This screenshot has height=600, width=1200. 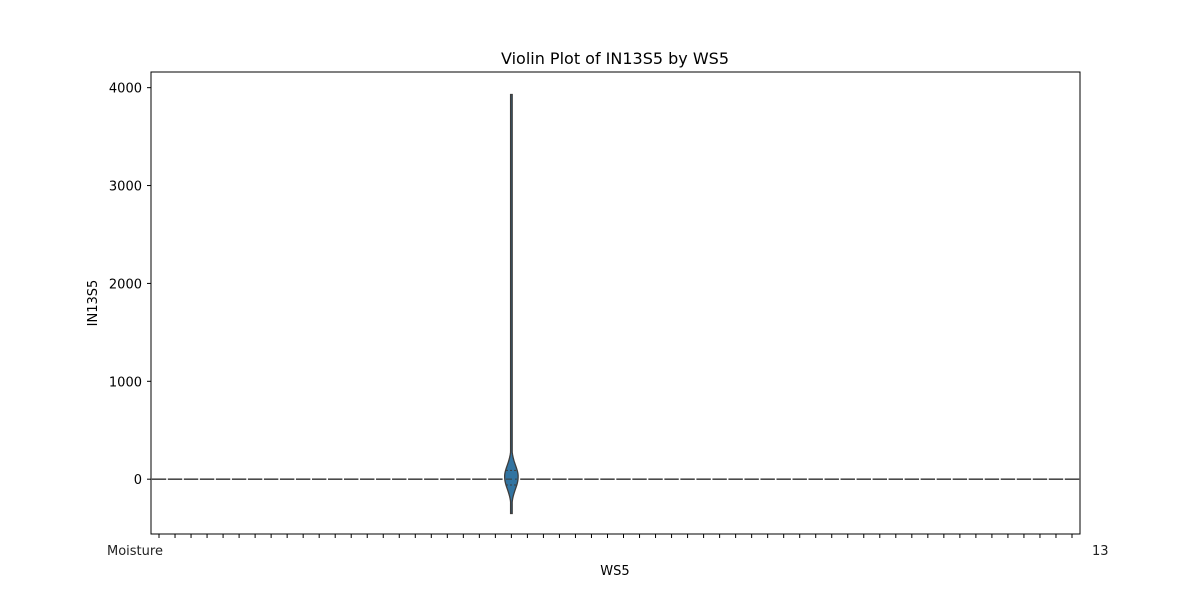 What do you see at coordinates (135, 551) in the screenshot?
I see `x-tick-label-first: Moisture` at bounding box center [135, 551].